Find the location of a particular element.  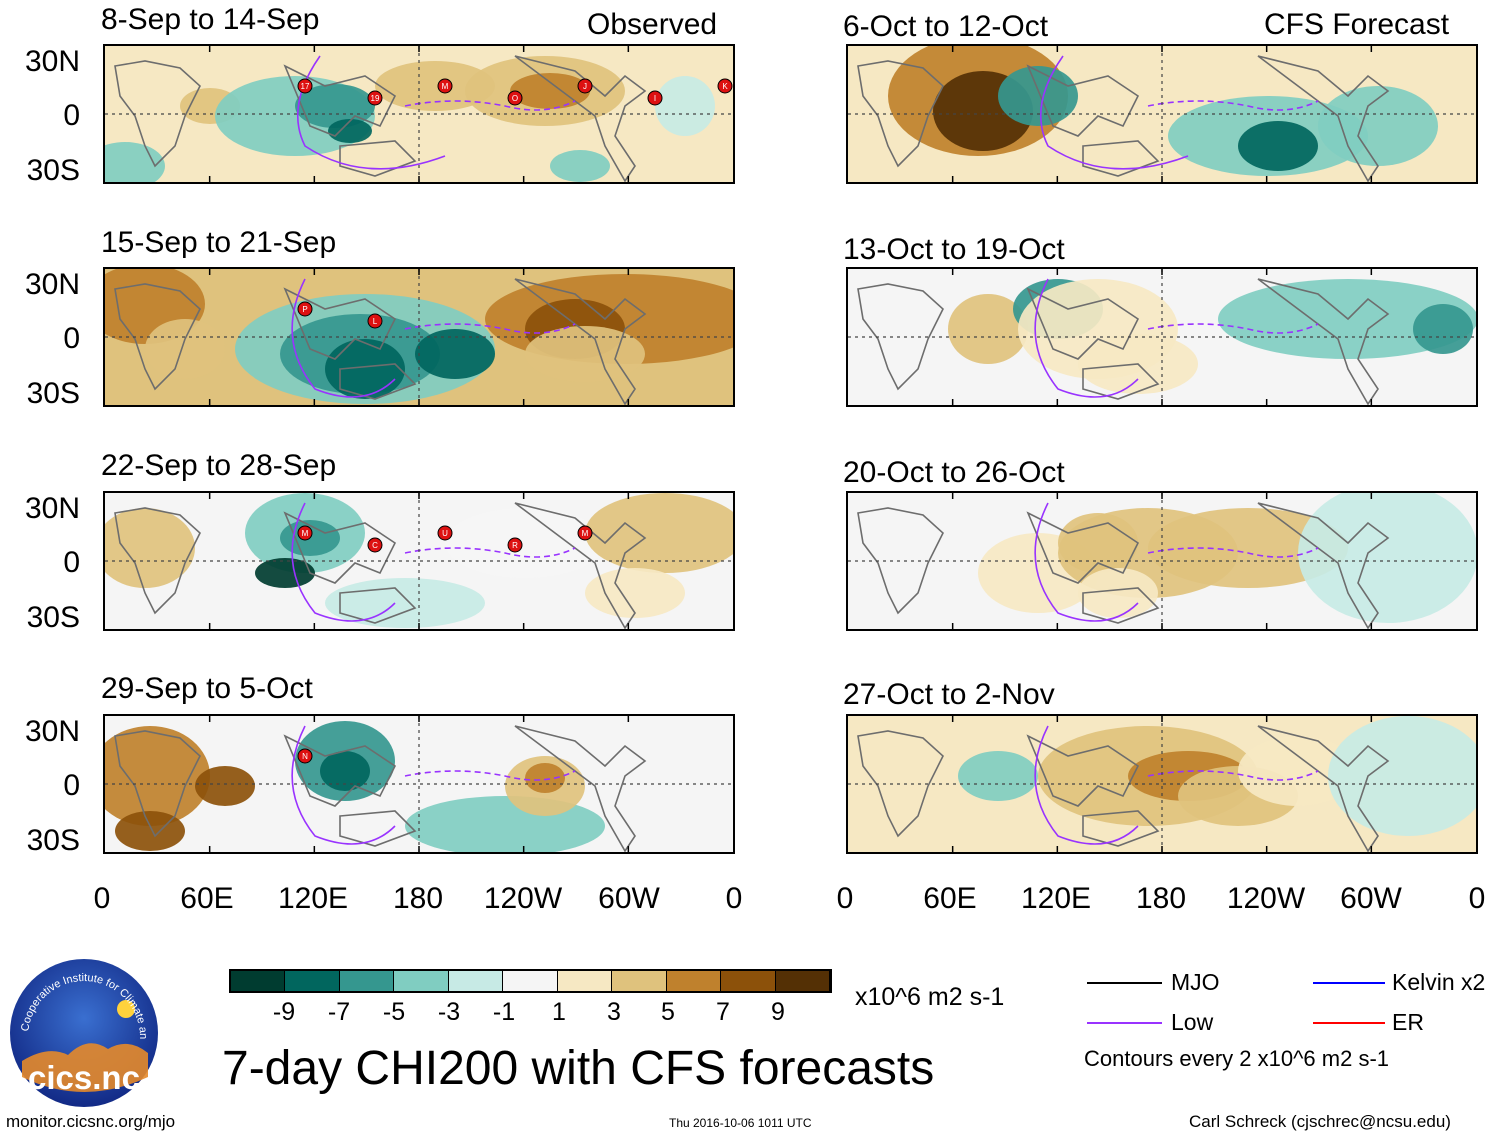

storm-label: N is located at coordinates (305, 756).